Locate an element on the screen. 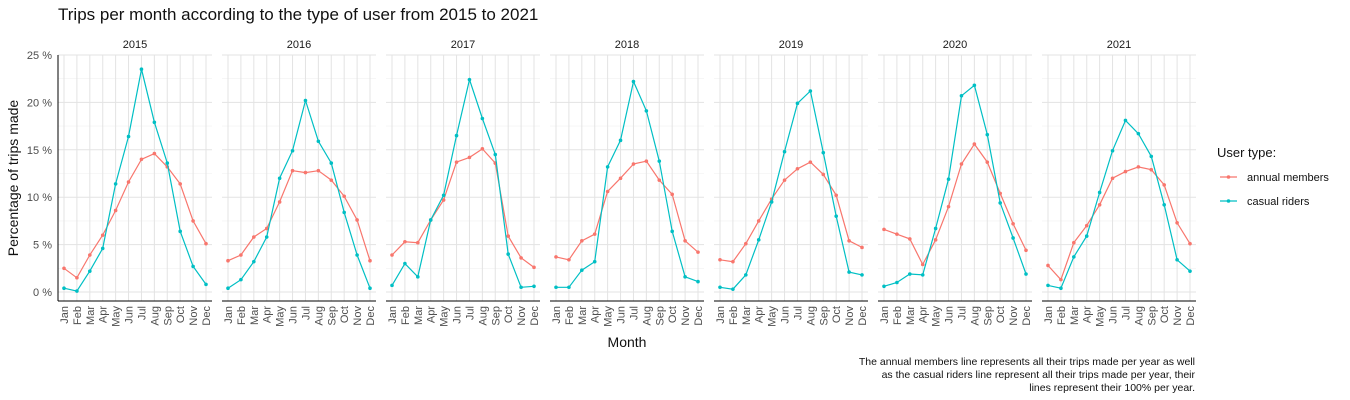 This screenshot has width=1350, height=400. facet-strip-label-2015: 2015 is located at coordinates (135, 45).